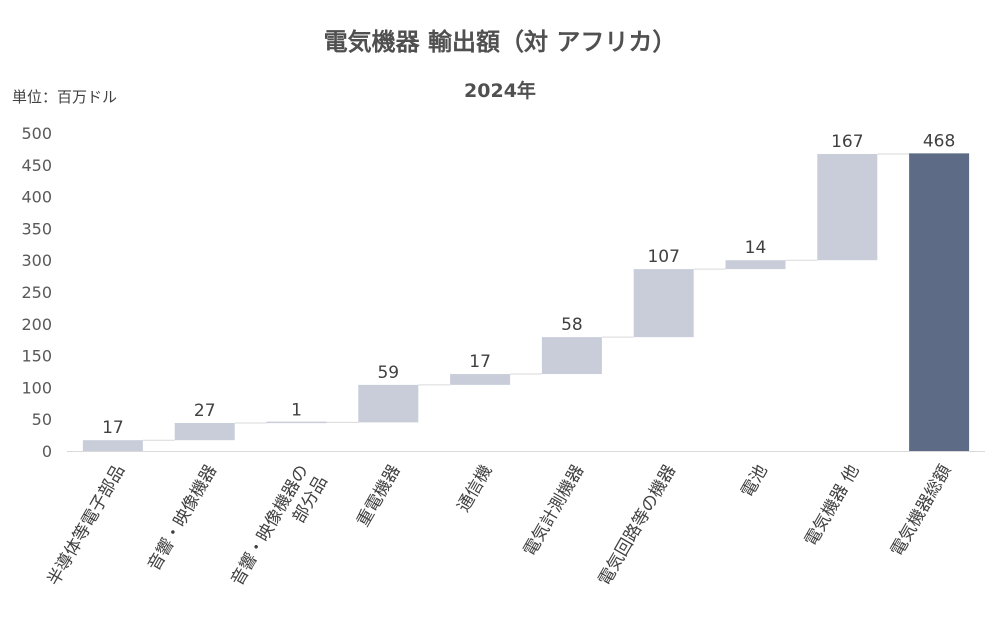 This screenshot has height=640, width=1000. What do you see at coordinates (65, 97) in the screenshot?
I see `unit-label: 単位：百万ドル` at bounding box center [65, 97].